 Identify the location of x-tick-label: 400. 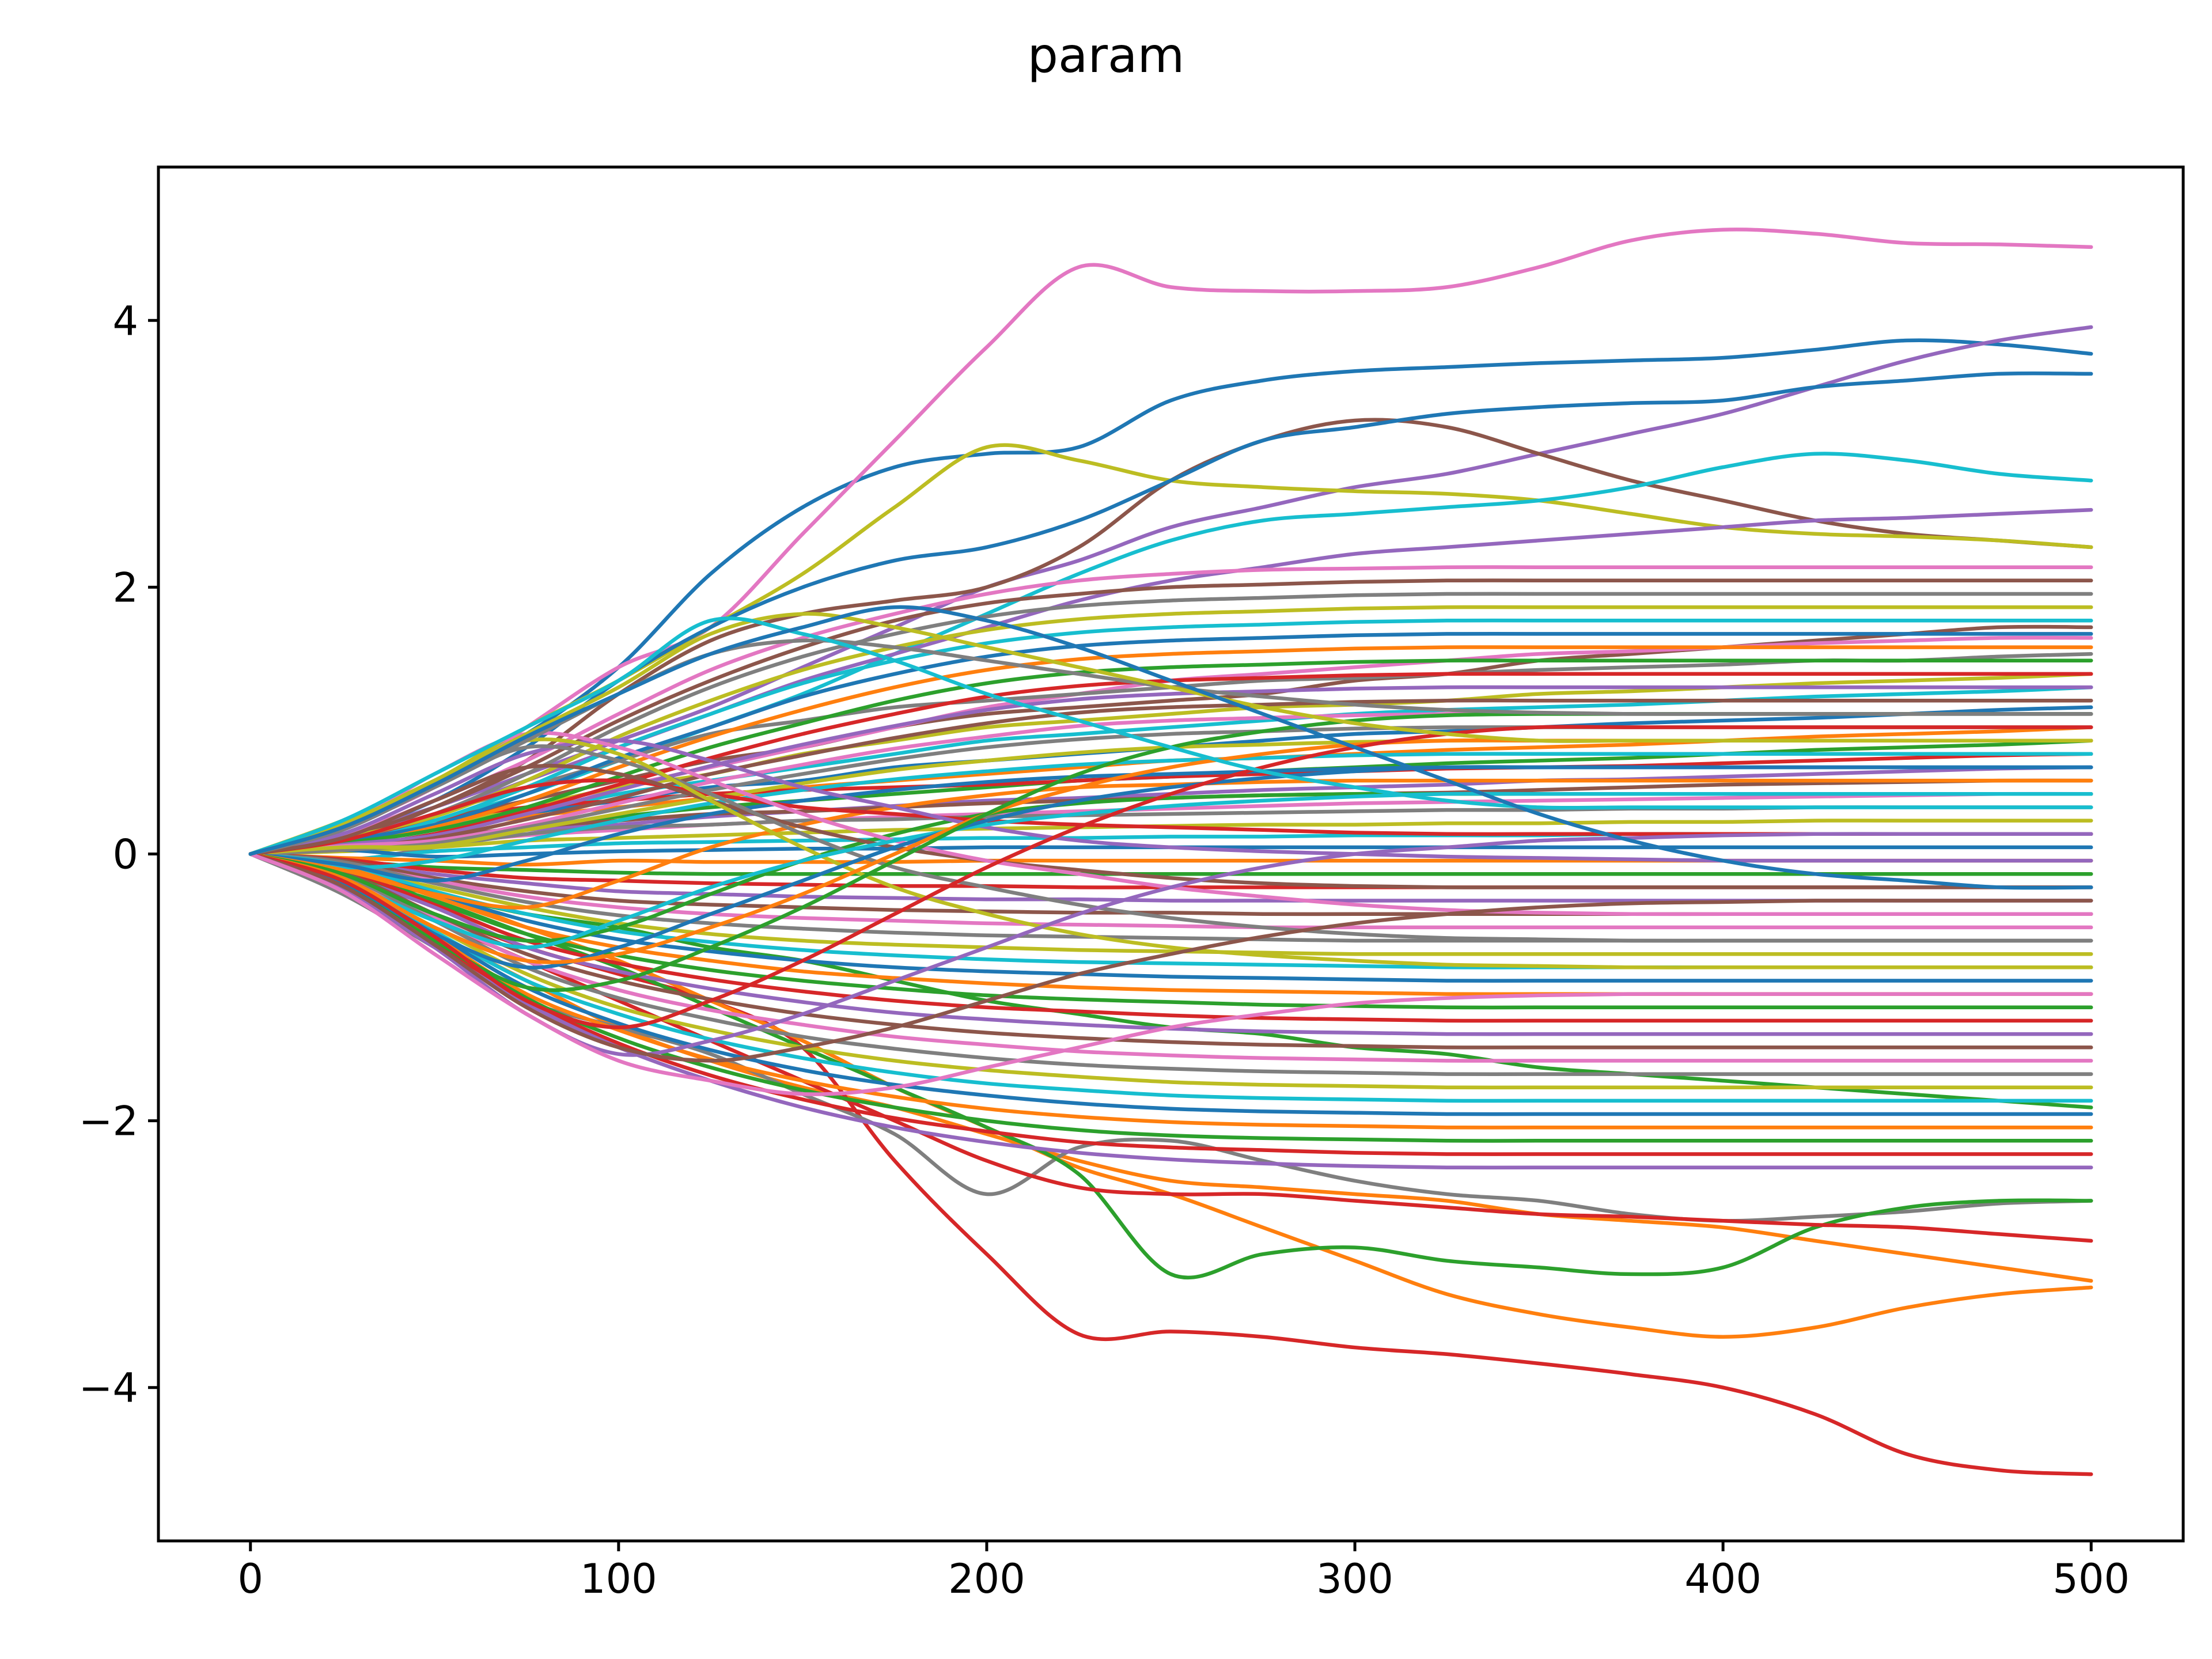
(1723, 1579).